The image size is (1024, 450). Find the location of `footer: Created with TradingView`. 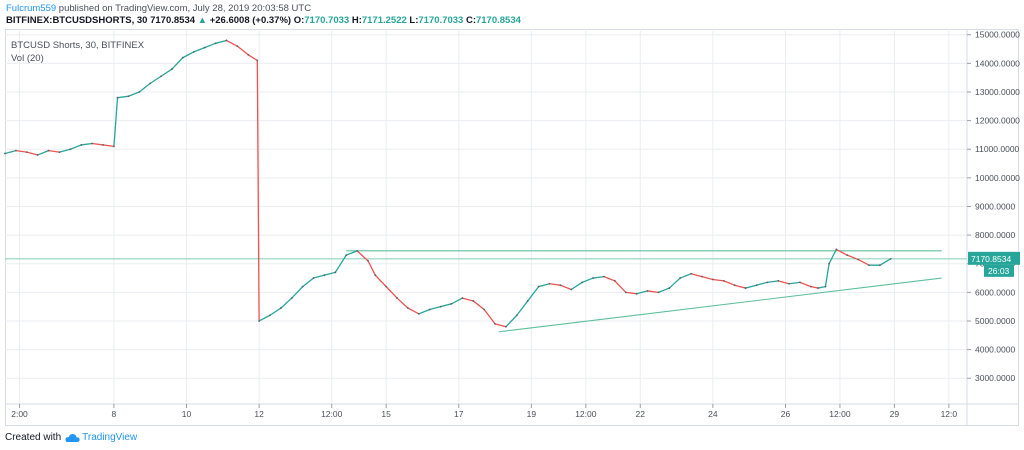

footer: Created with TradingView is located at coordinates (71, 437).